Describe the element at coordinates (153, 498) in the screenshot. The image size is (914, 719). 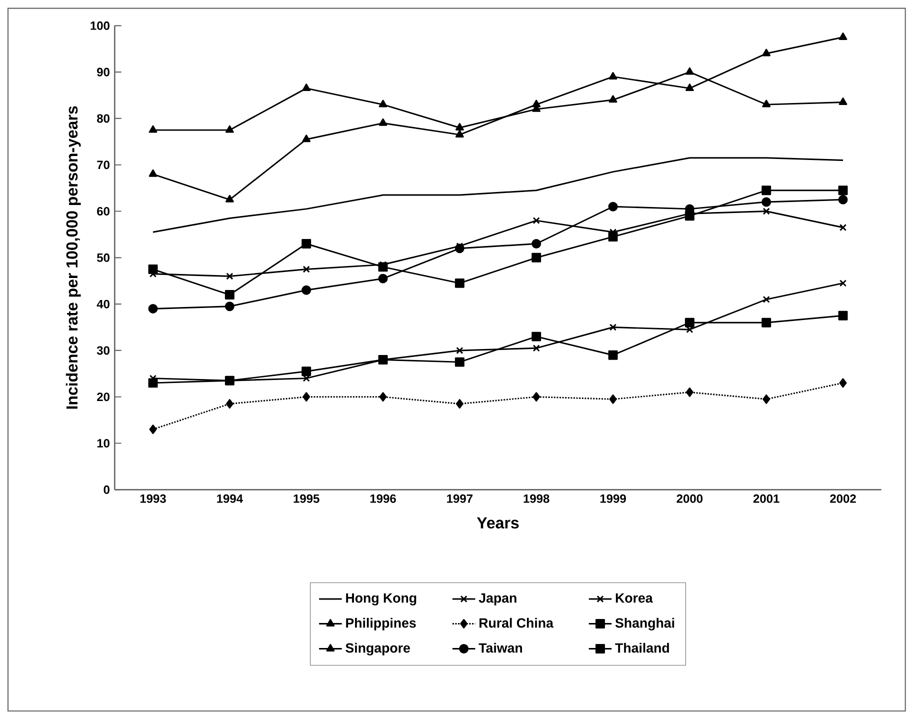
I see `x-tick-label: 1993` at that location.